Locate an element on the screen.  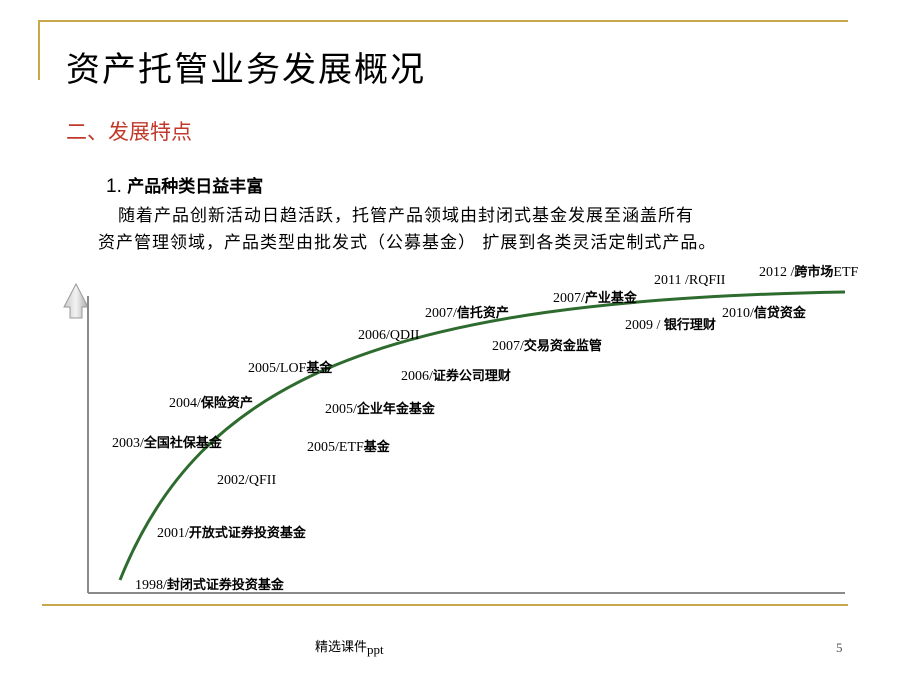
milestone-label: 2011 /RQFII is located at coordinates (690, 280).